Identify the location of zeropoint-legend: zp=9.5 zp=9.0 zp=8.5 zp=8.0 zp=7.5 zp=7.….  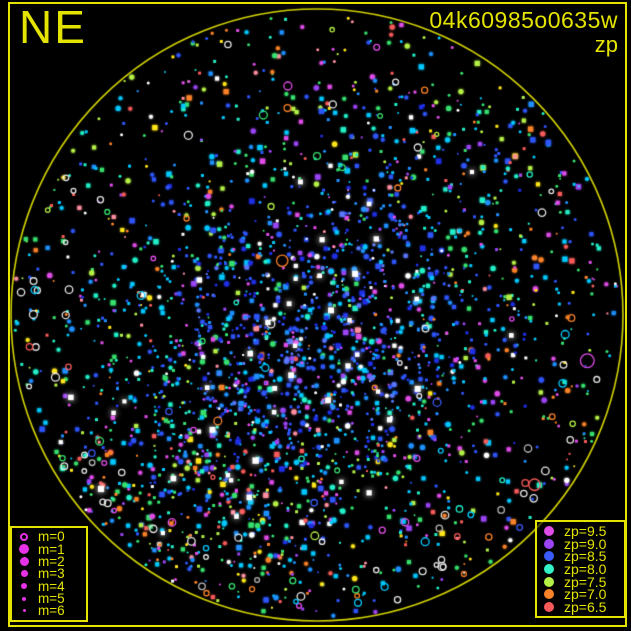
(580, 569).